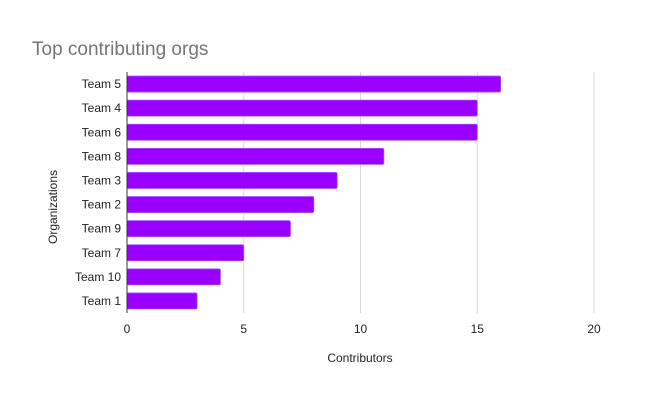  What do you see at coordinates (102, 180) in the screenshot?
I see `y-tick-label: Team 3` at bounding box center [102, 180].